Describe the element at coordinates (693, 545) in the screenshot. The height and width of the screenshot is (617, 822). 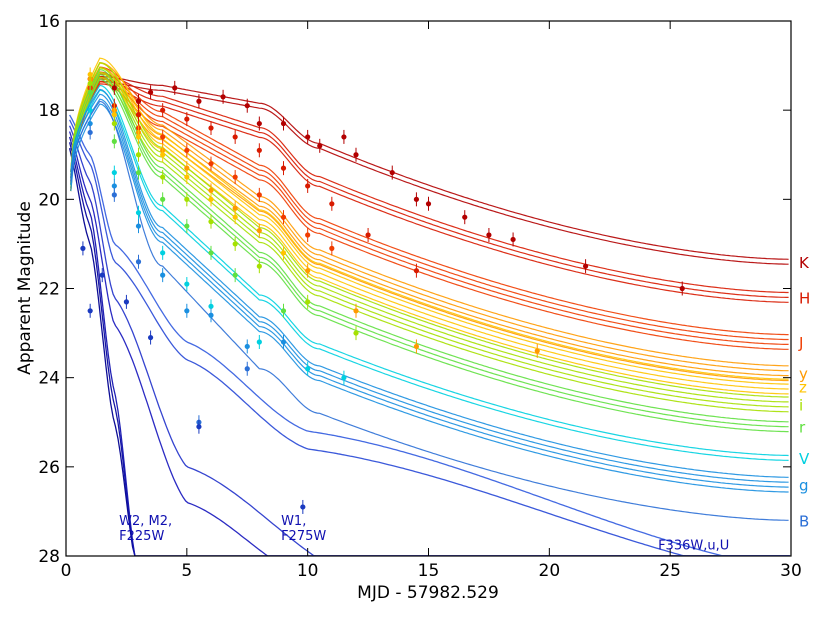
I see `annotation-uv3-line-0: F336W,u,U` at that location.